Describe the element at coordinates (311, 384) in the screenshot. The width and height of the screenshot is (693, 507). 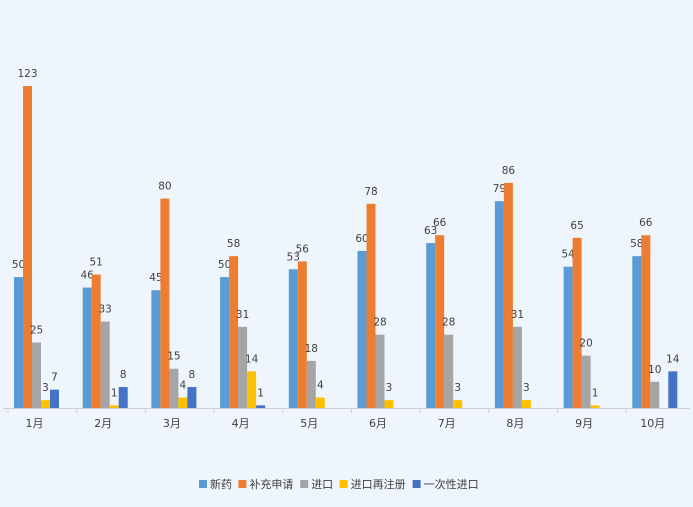
I see `bar-进口-5月` at that location.